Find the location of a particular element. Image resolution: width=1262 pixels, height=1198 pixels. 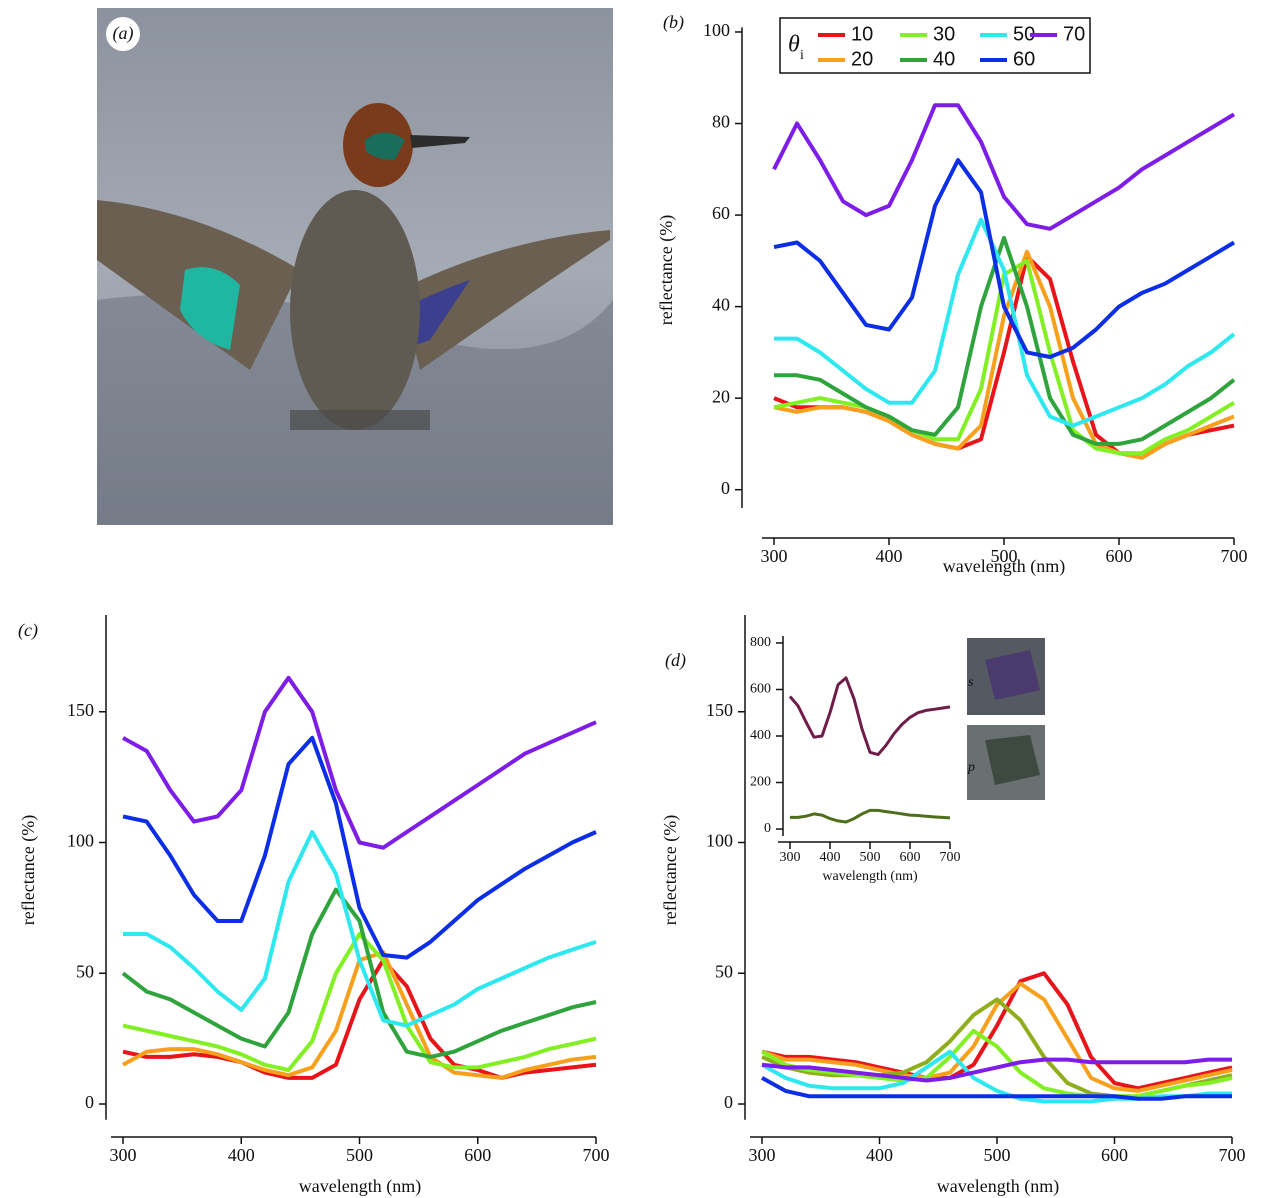

photo-label: (a) is located at coordinates (123, 33).